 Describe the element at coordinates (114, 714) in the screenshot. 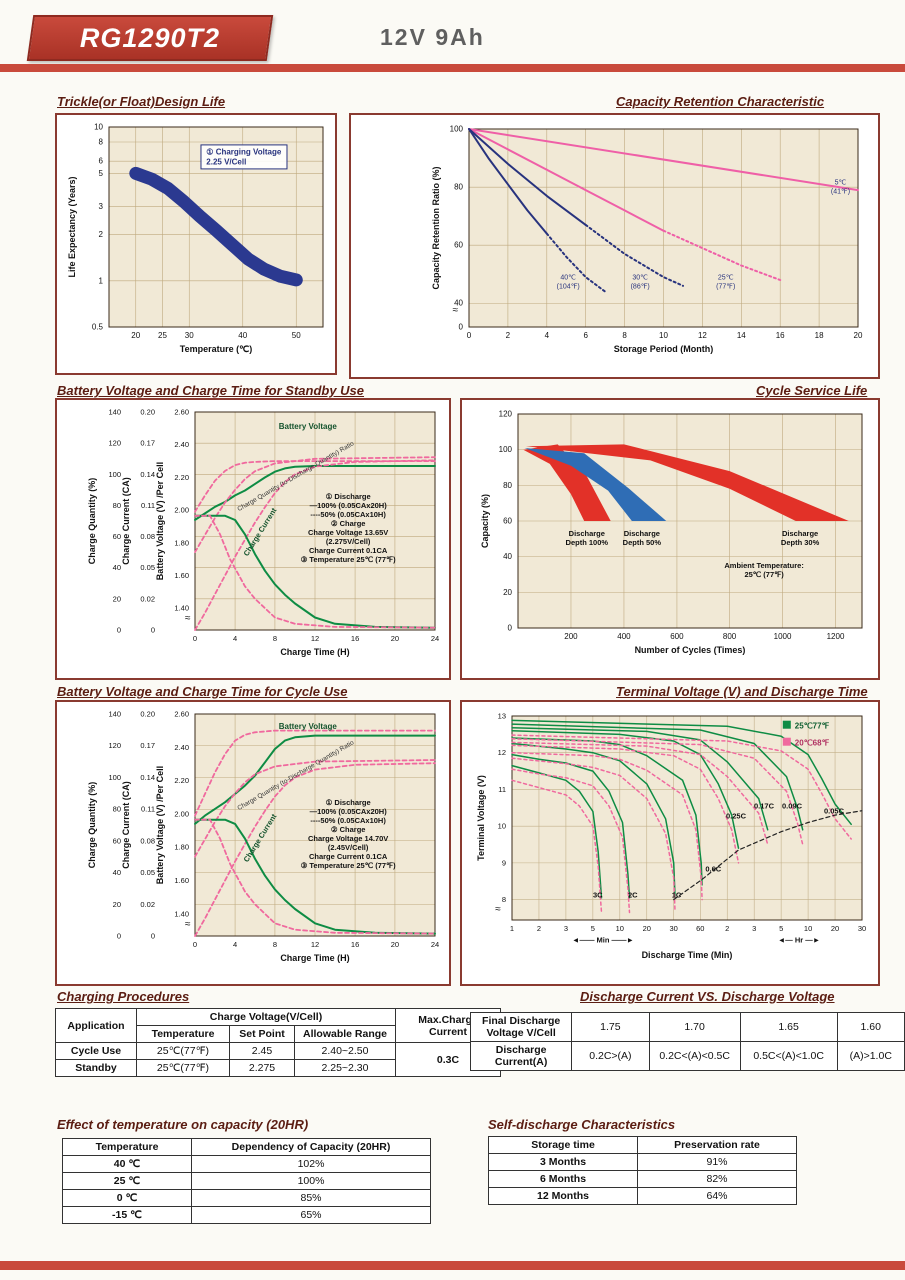

I see `svg-text: 140` at that location.